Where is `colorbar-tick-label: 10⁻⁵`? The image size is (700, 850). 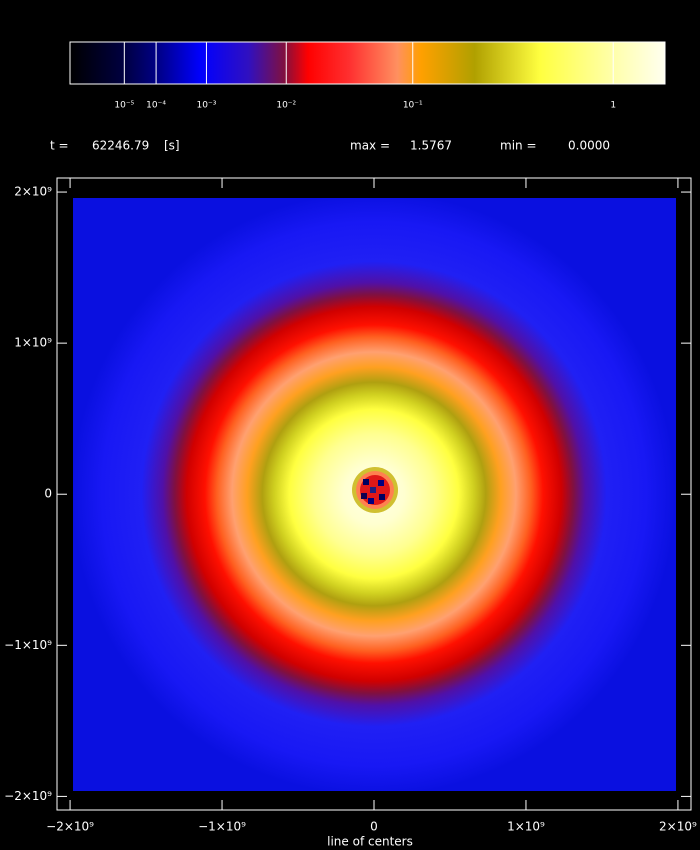 colorbar-tick-label: 10⁻⁵ is located at coordinates (124, 106).